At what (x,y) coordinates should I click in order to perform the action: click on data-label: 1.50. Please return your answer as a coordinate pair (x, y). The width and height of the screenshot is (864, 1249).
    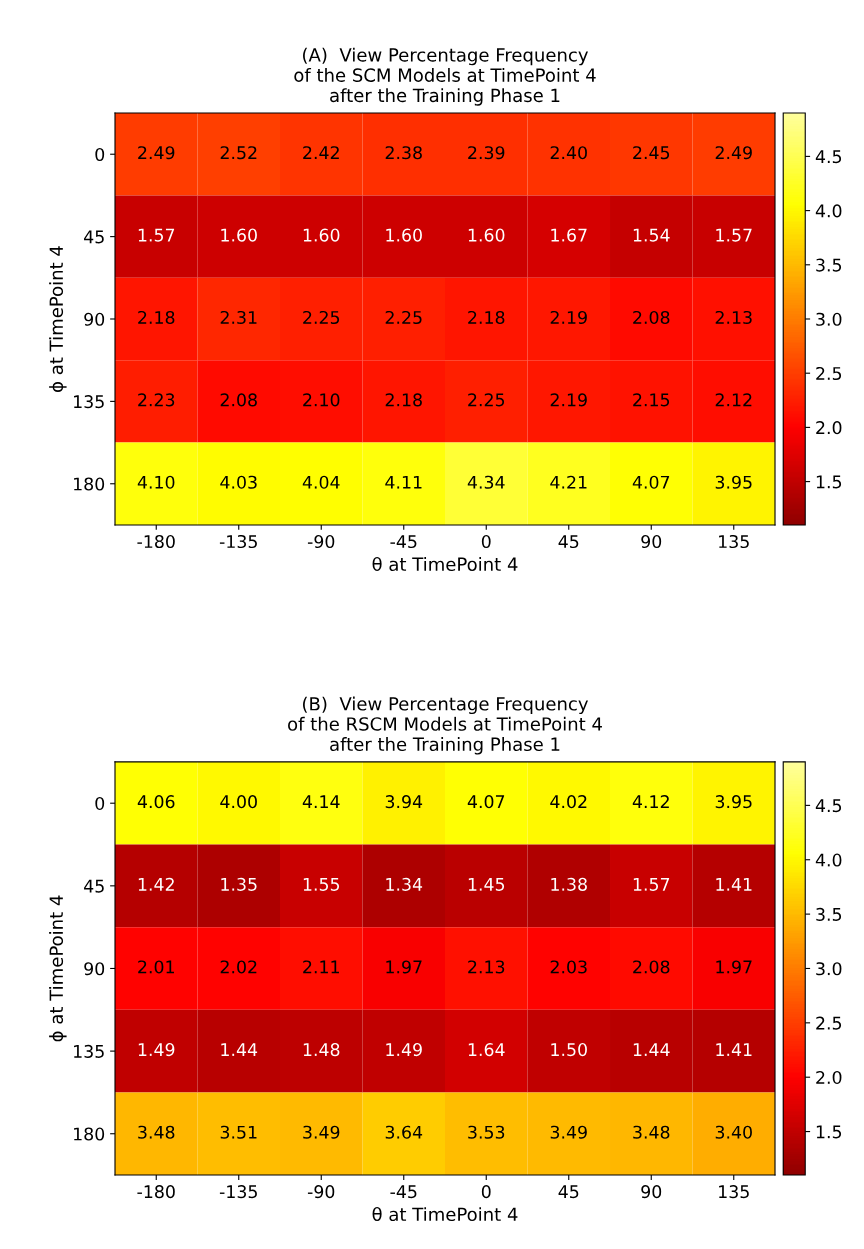
    Looking at the image, I should click on (569, 1050).